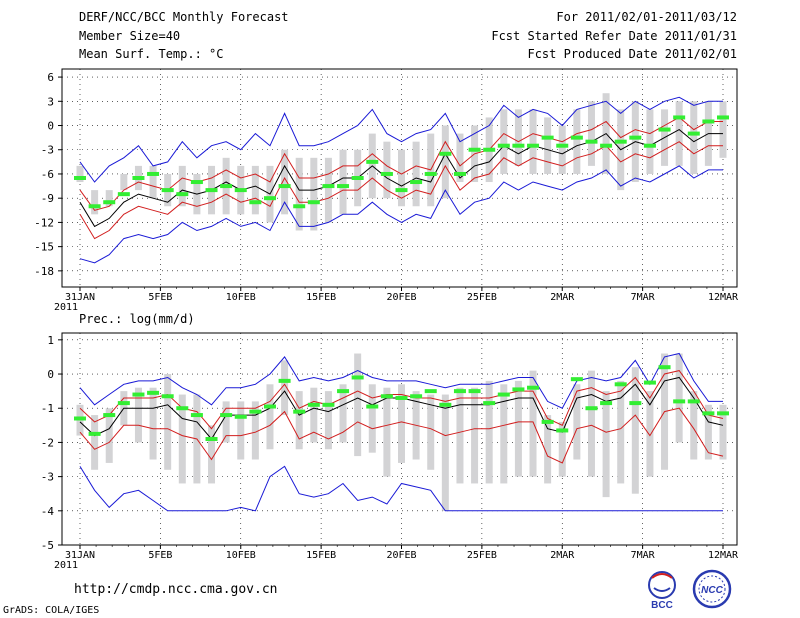  I want to click on temp-x-tick-label: 2011, so click(66, 307).